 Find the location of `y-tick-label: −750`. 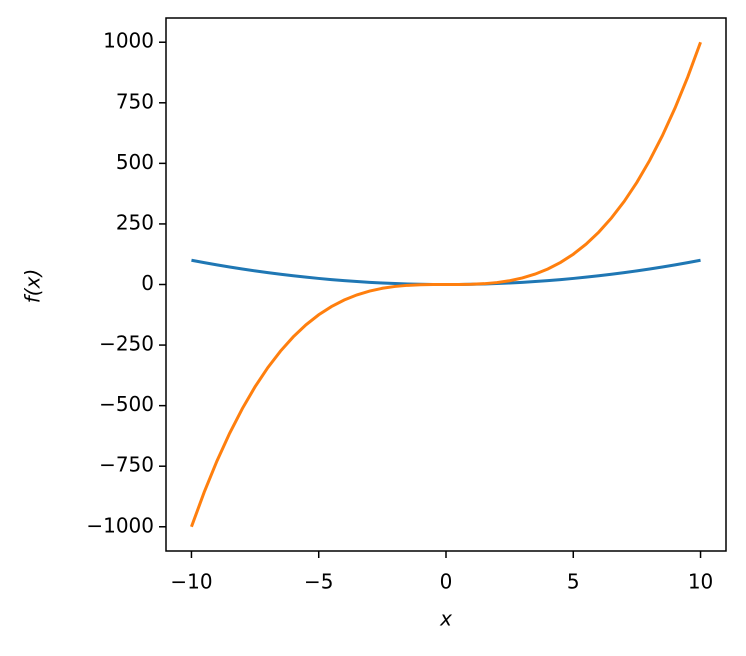

y-tick-label: −750 is located at coordinates (126, 465).